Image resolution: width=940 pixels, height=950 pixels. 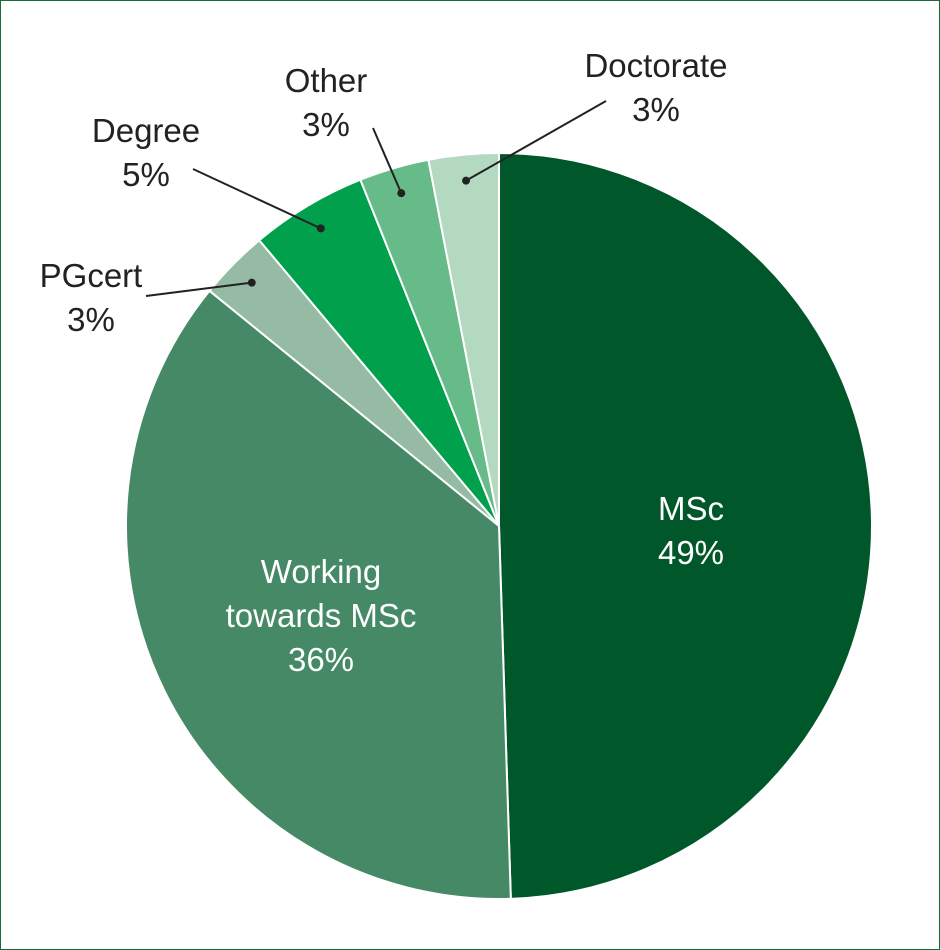 I want to click on value-label: 36%, so click(x=321, y=659).